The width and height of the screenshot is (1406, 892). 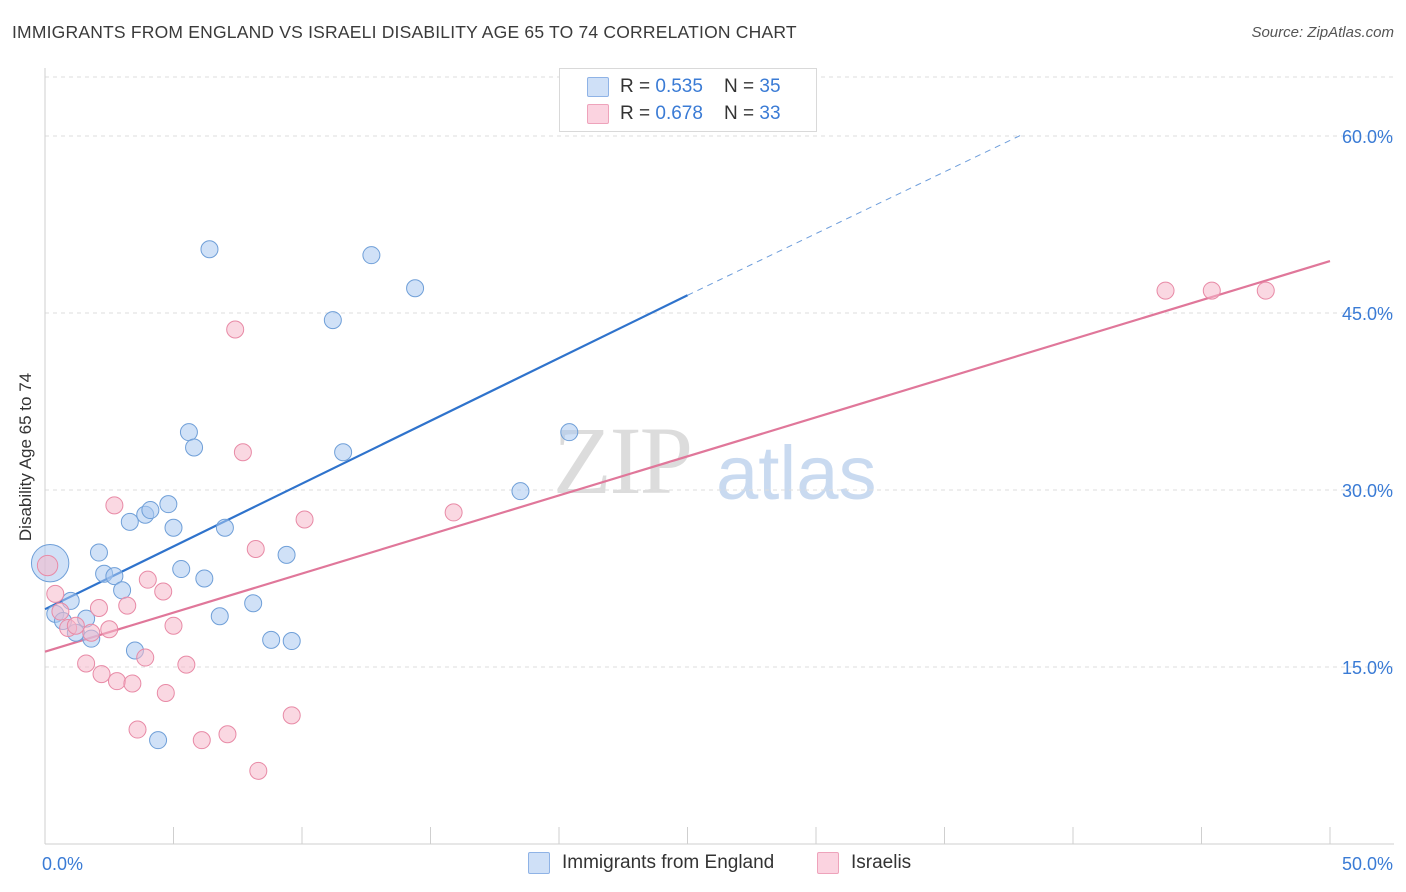 What do you see at coordinates (623, 460) in the screenshot?
I see `watermark-zip: ZIP` at bounding box center [623, 460].